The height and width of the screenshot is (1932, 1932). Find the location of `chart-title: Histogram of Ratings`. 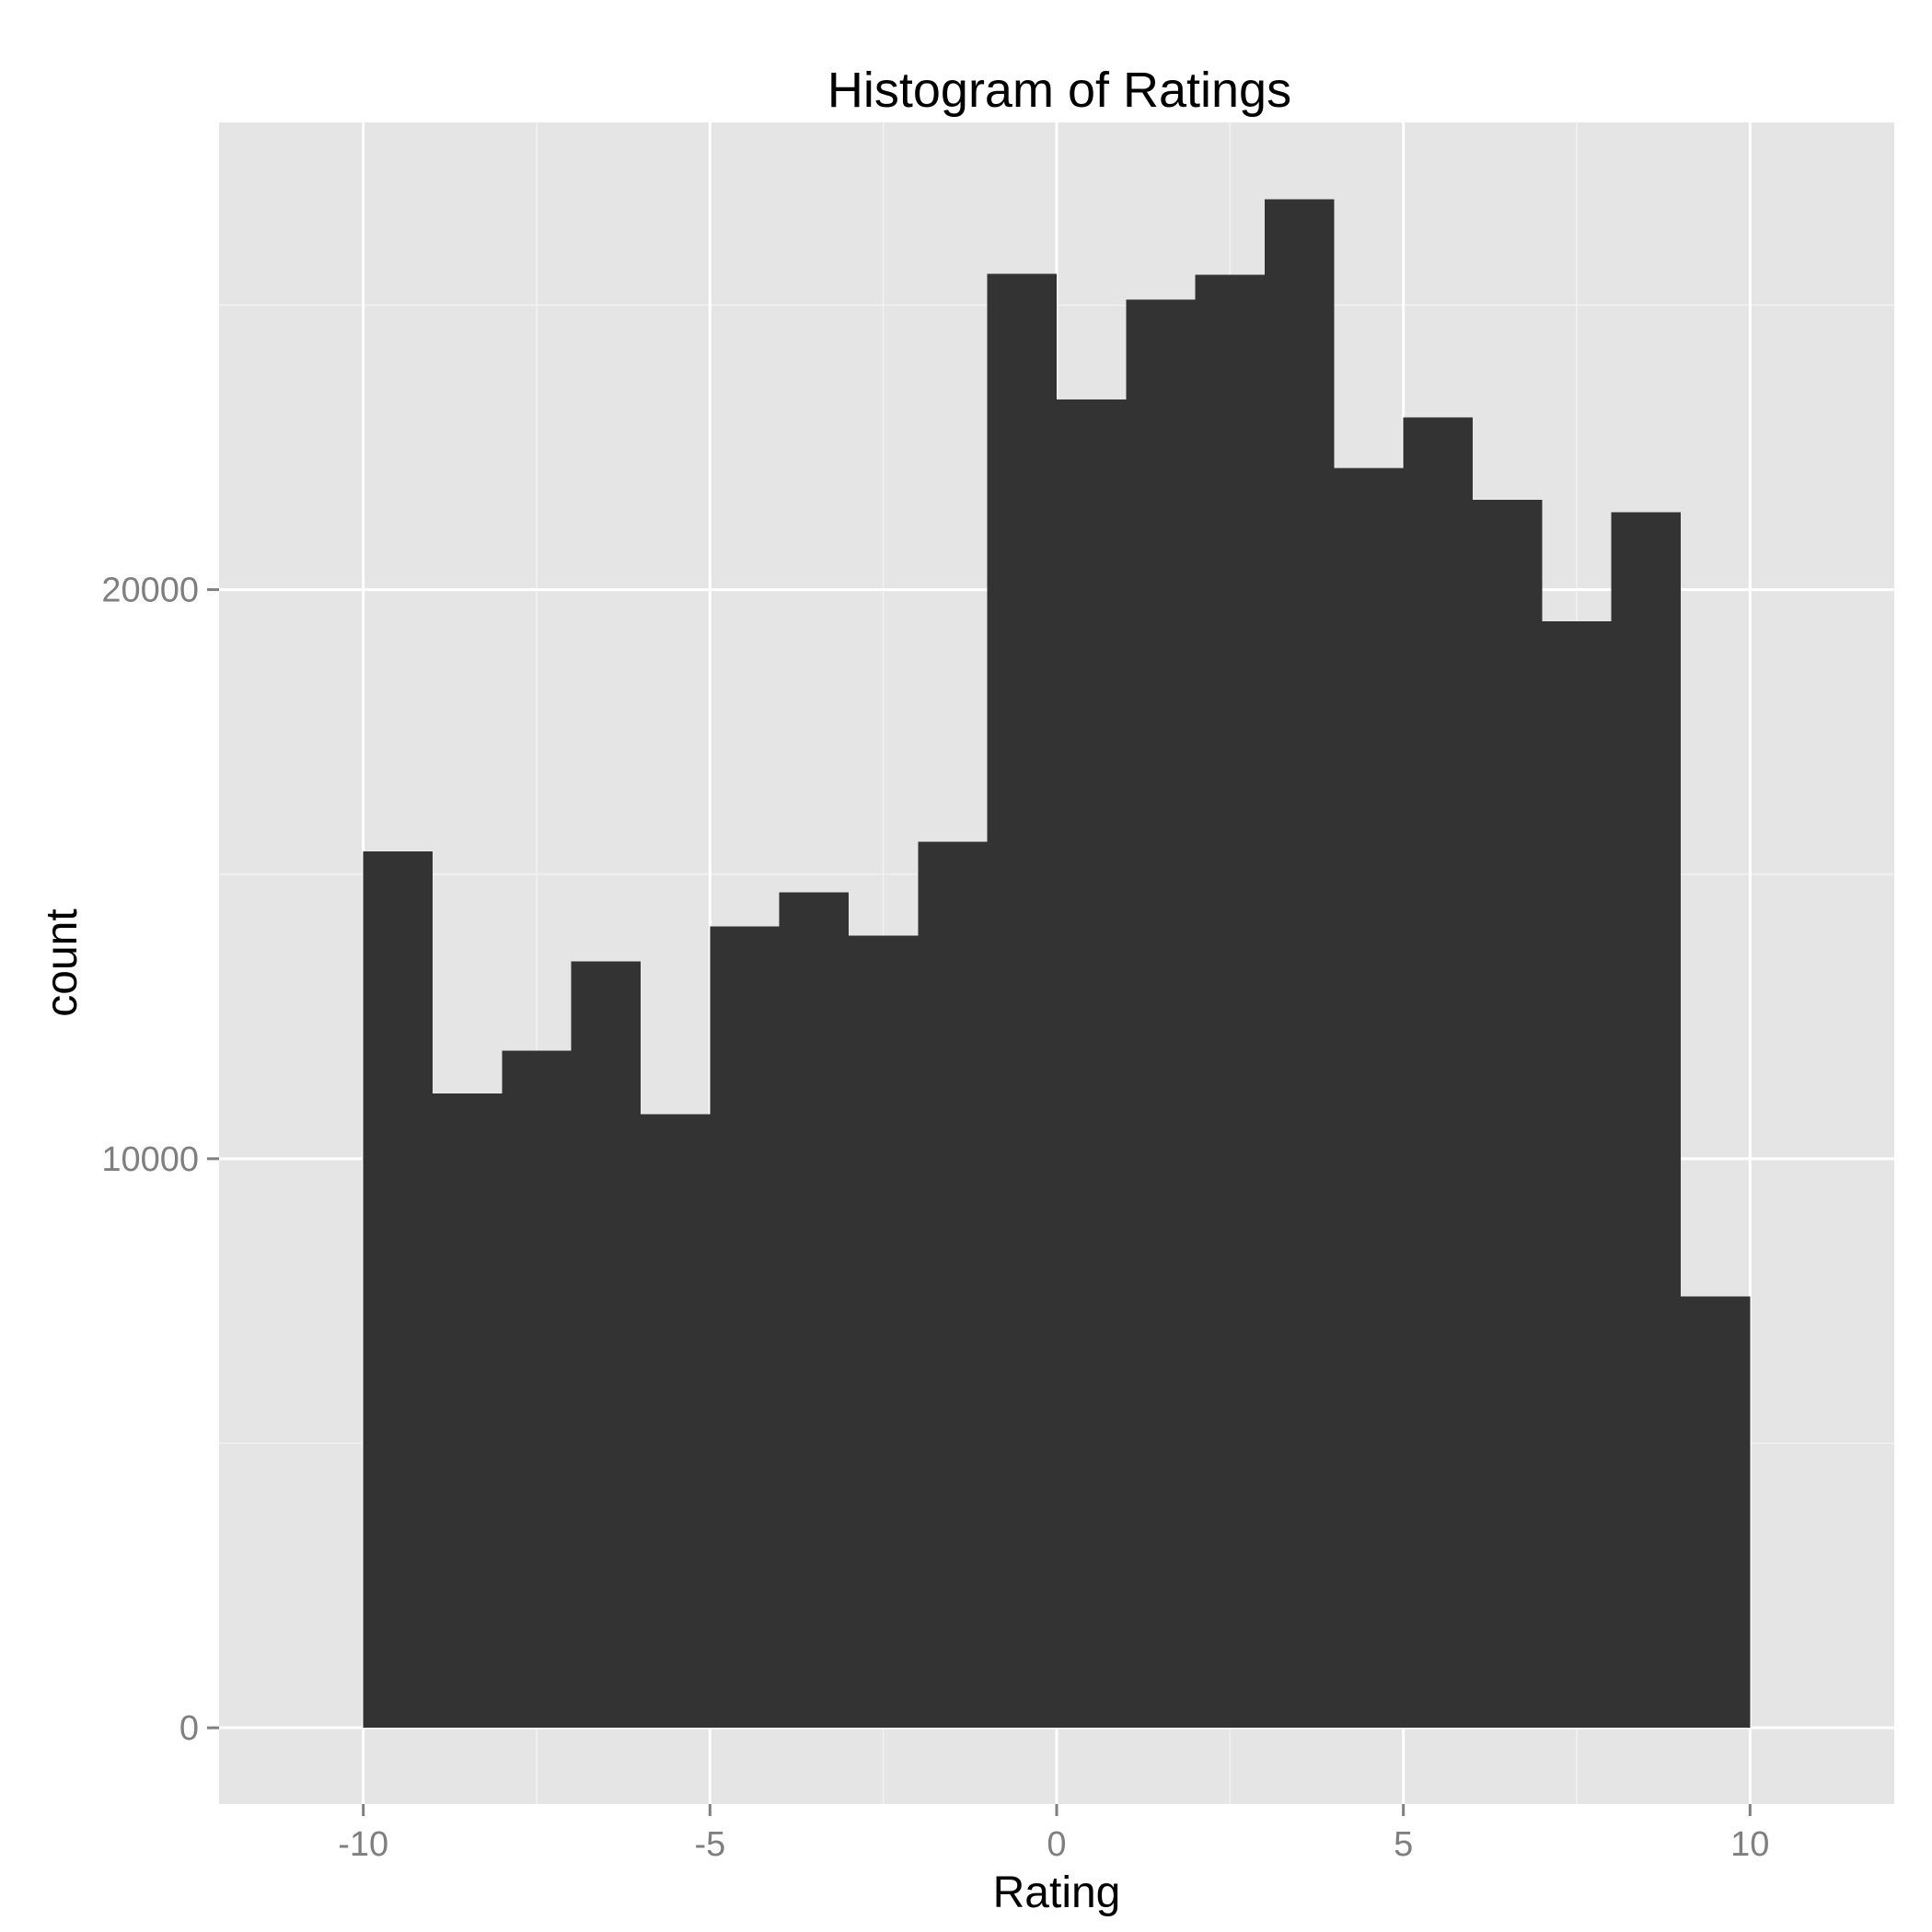

chart-title: Histogram of Ratings is located at coordinates (1059, 91).